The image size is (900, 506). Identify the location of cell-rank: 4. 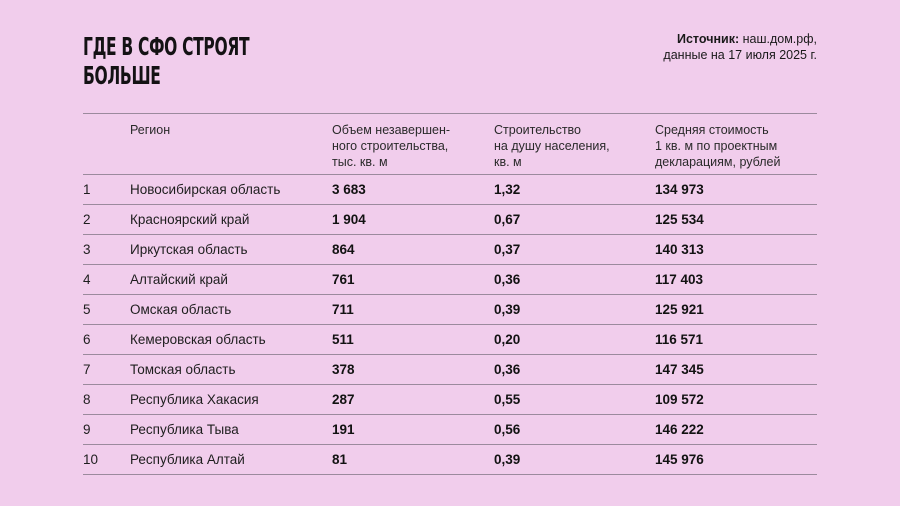
(87, 279).